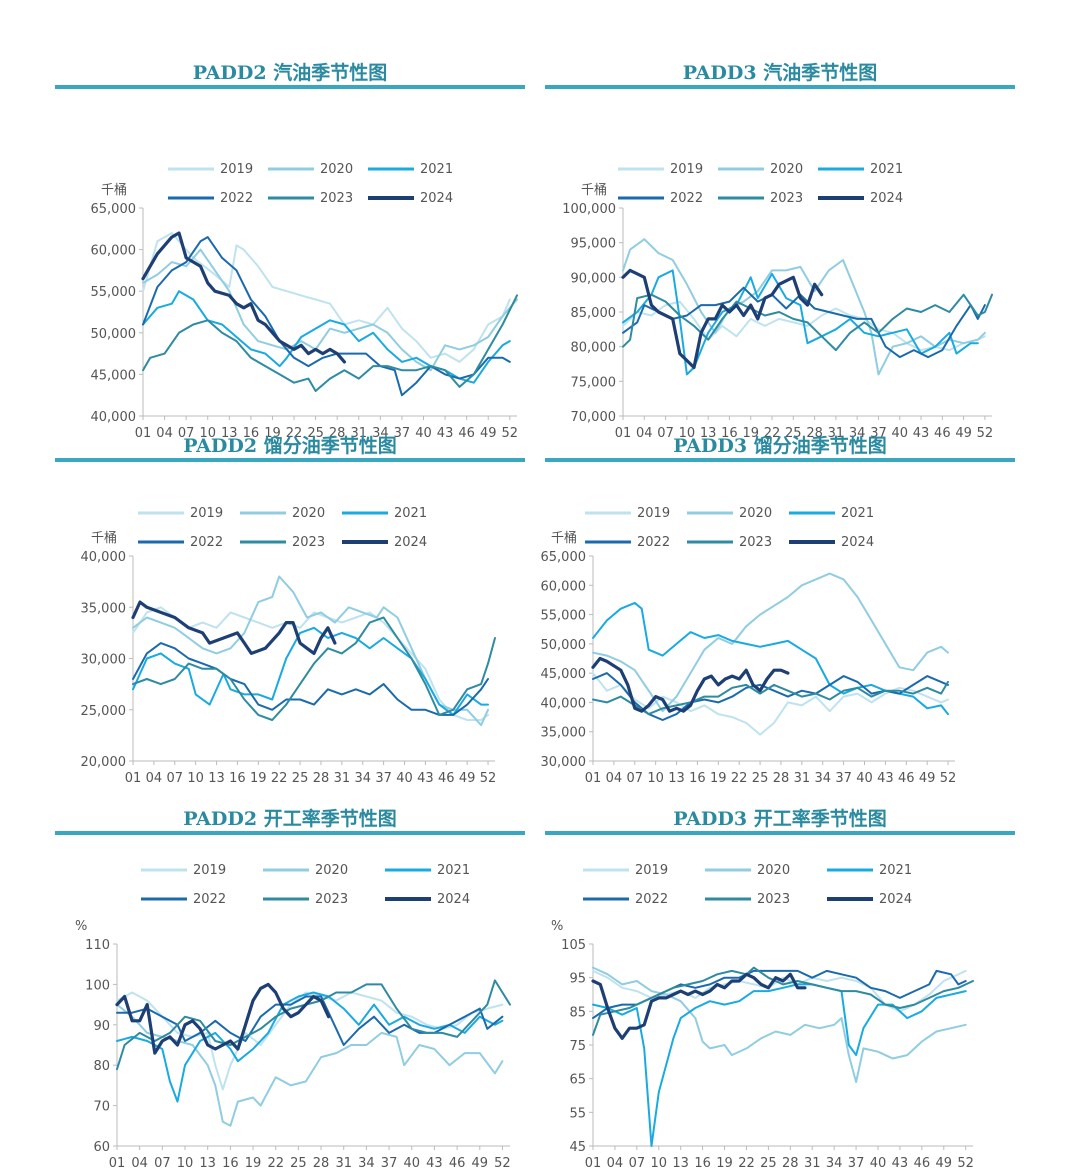  I want to click on y-tick-label: 65,000, so click(564, 557).